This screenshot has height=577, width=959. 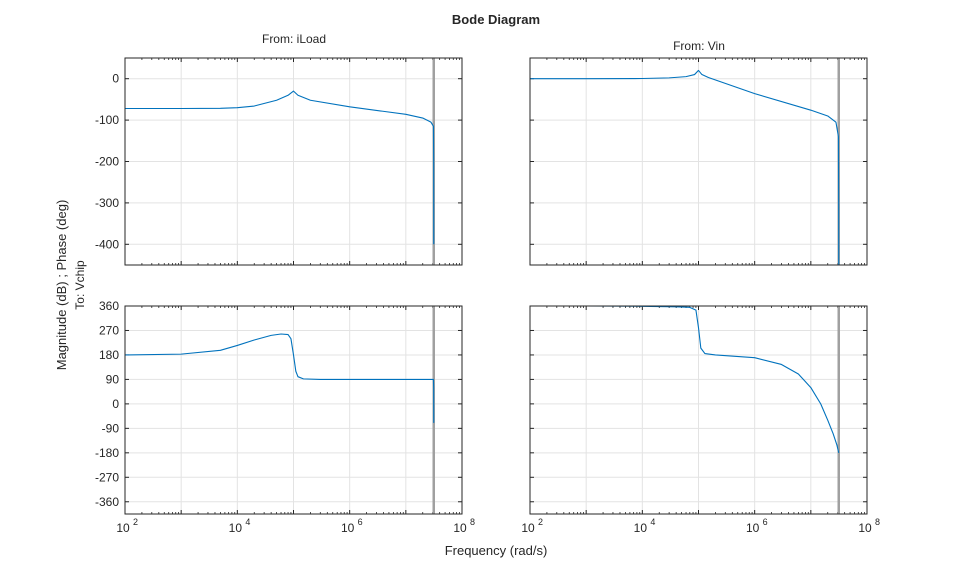 I want to click on y-axis-label: Magnitude (dB) ; Phase (deg), so click(x=61, y=285).